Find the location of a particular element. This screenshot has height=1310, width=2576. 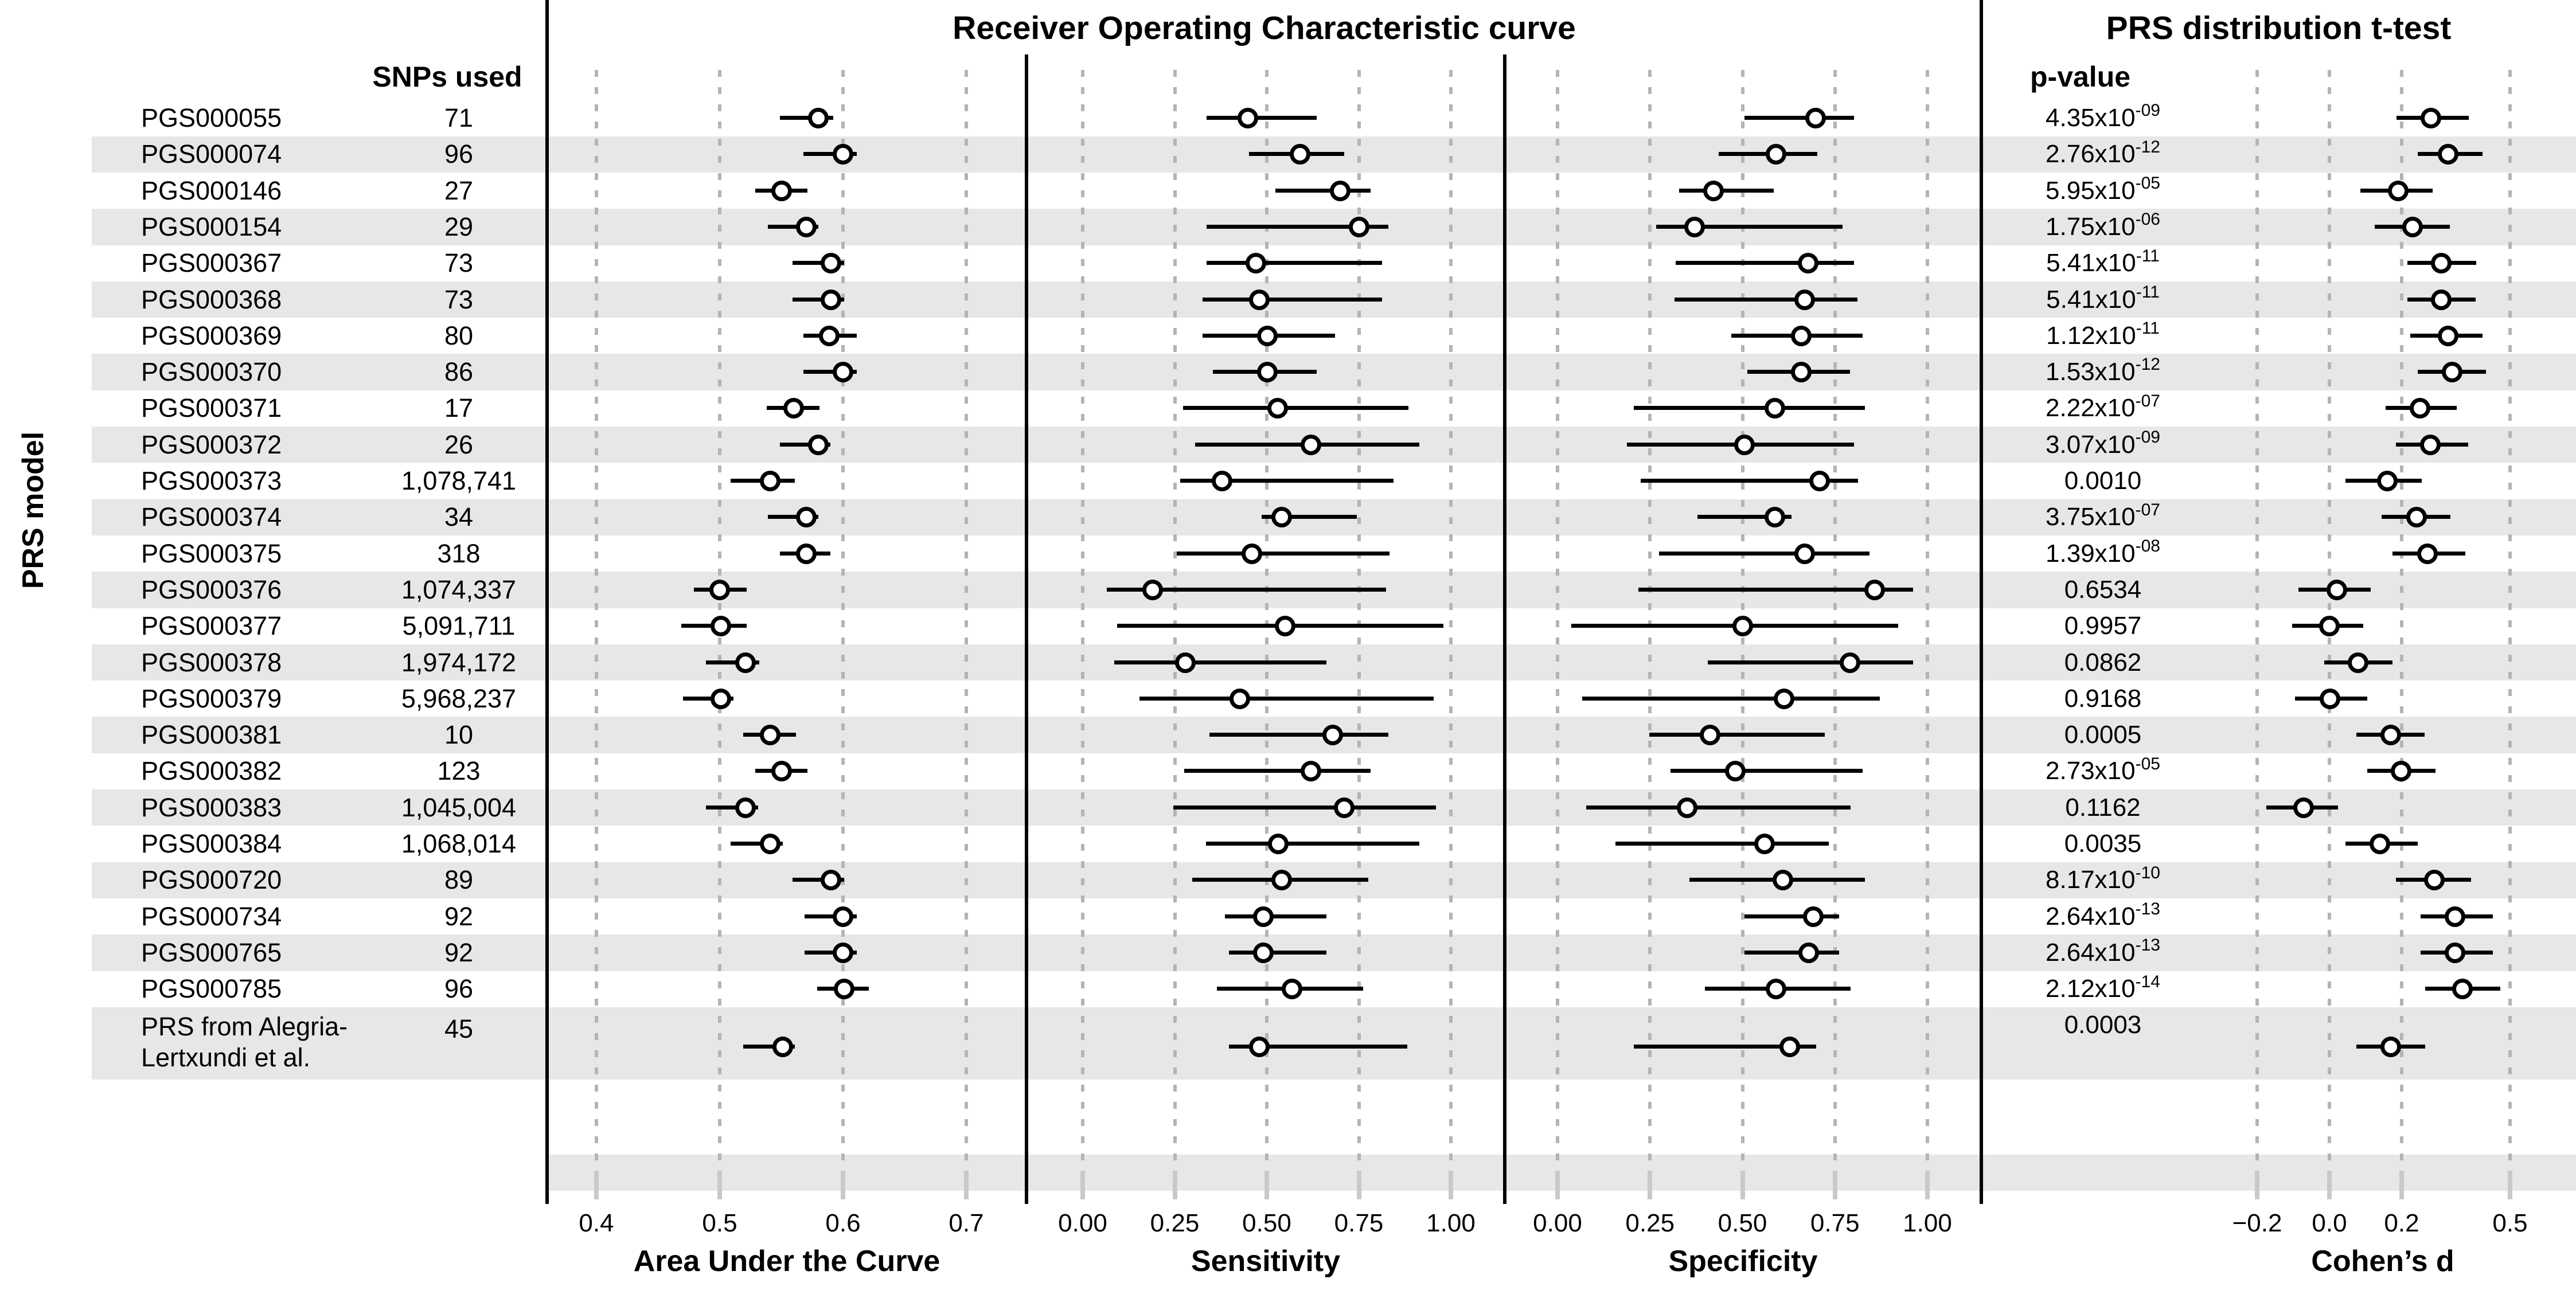

p-value-mantissa: 0.9957 is located at coordinates (2103, 626).